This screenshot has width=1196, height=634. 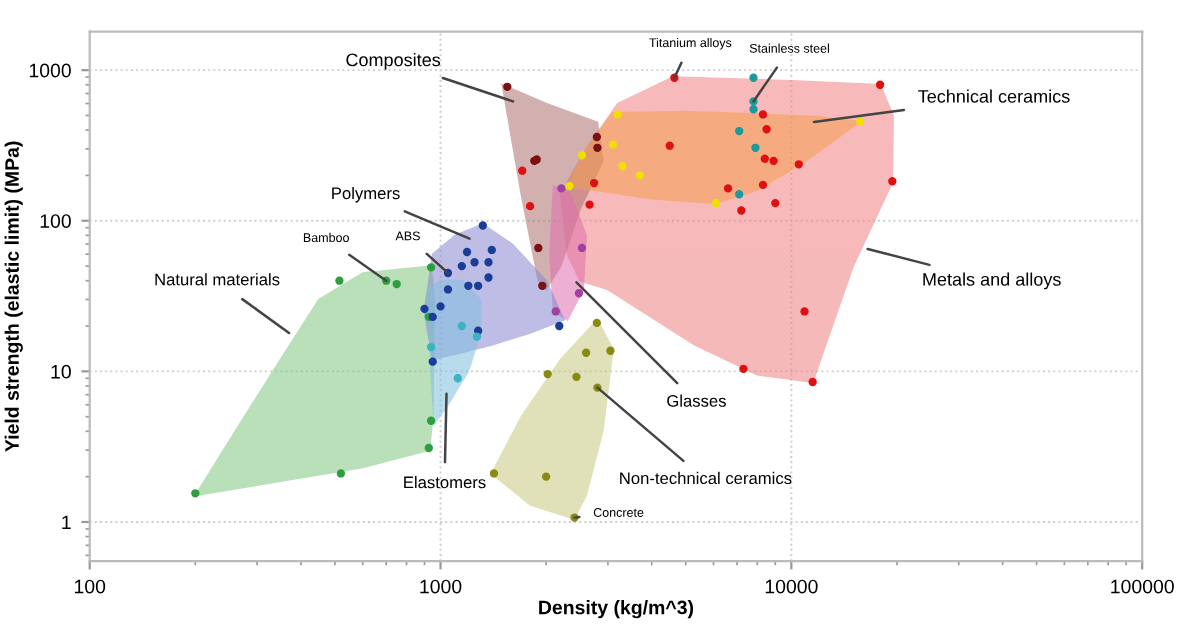 What do you see at coordinates (696, 400) in the screenshot?
I see `annotation: Glasses` at bounding box center [696, 400].